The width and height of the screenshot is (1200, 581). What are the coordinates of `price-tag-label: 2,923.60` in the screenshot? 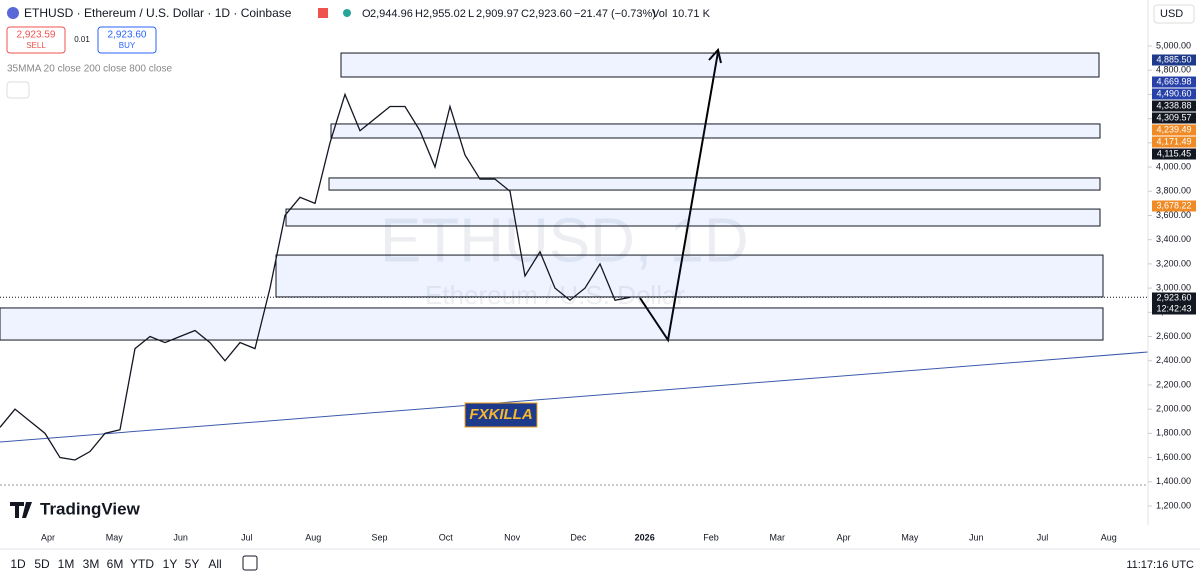 It's located at (1173, 297).